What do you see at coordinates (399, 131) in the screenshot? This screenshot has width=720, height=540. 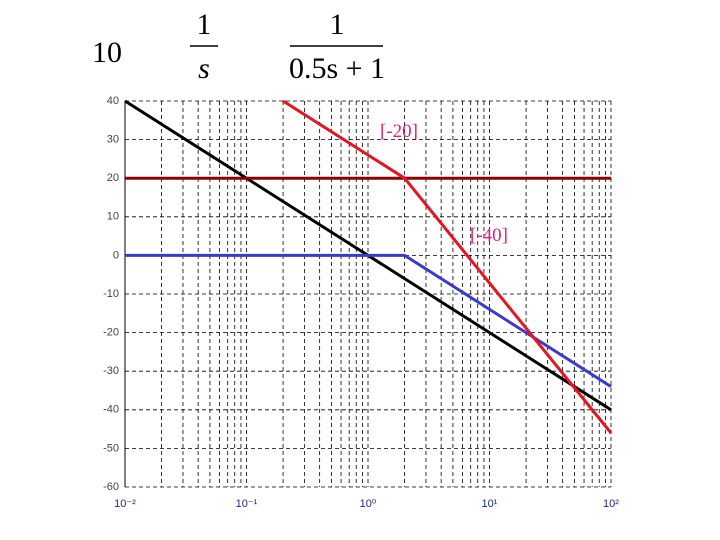 I see `slope-annotation: [-20]` at bounding box center [399, 131].